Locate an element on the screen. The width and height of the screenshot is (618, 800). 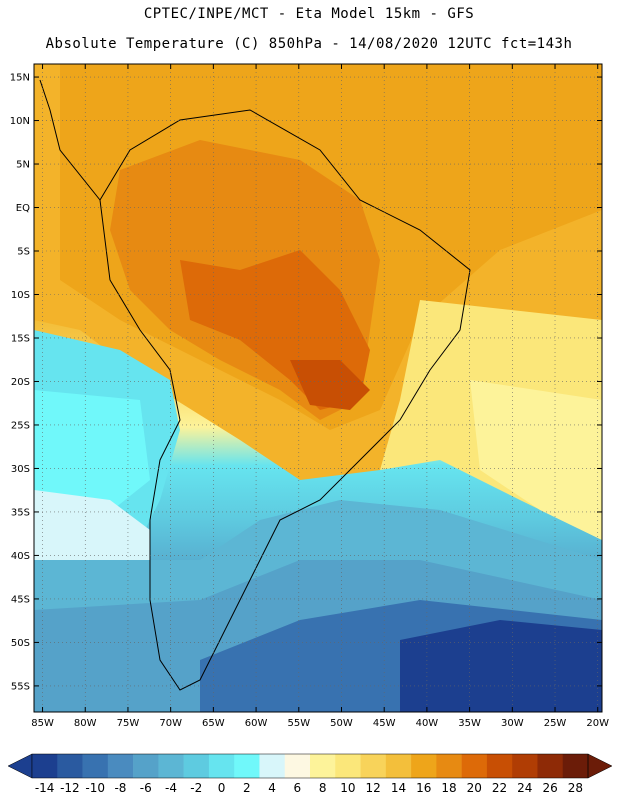
lon-label: 30W is located at coordinates (512, 723).